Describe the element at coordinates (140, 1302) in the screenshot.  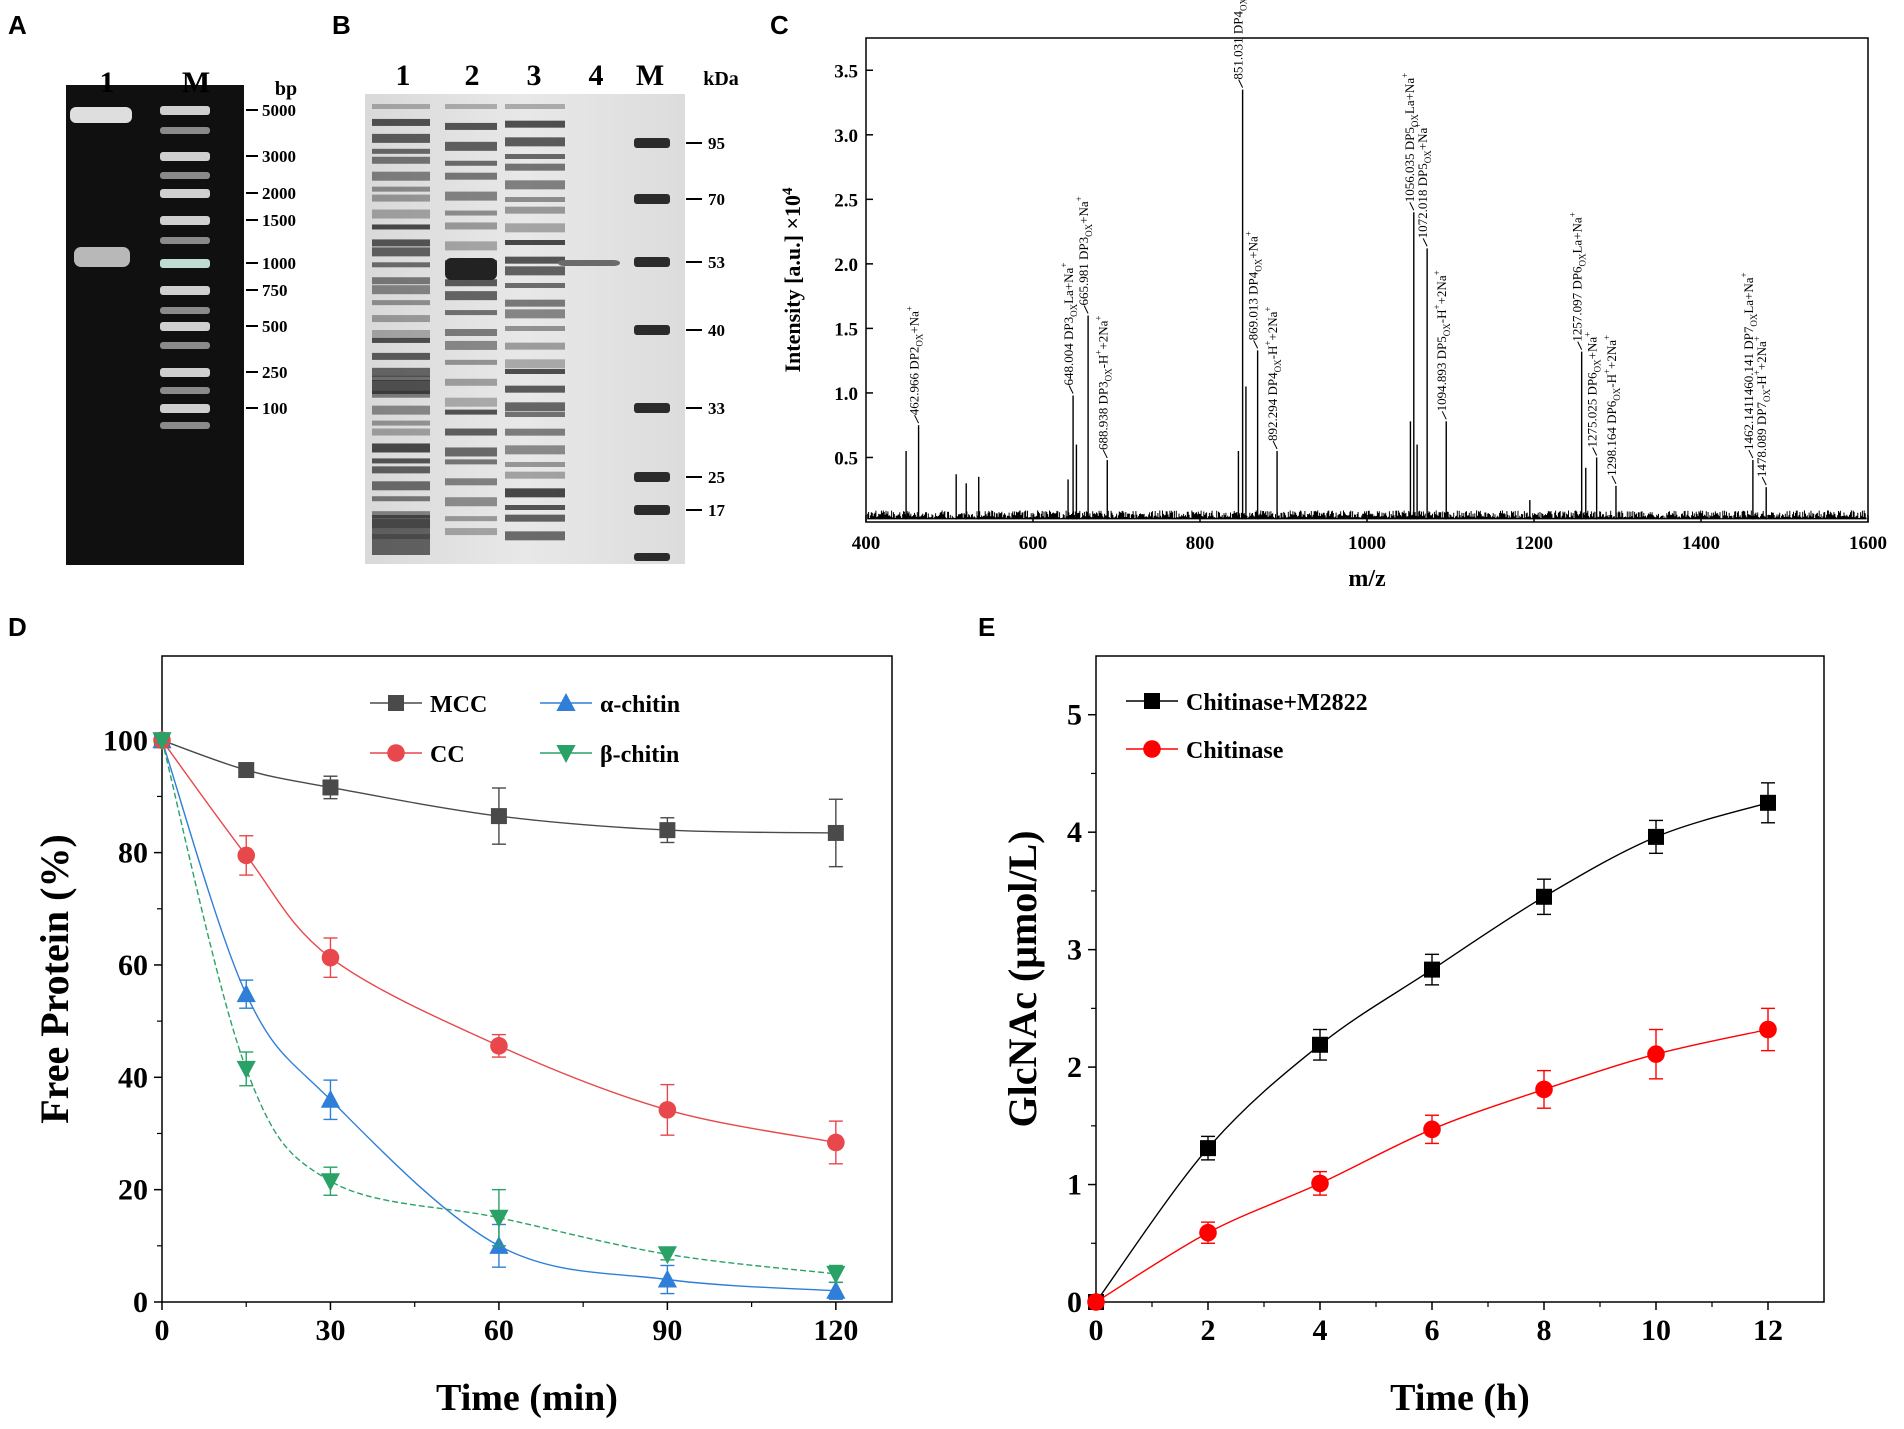
I see `chart-d-y-tick-label: 0` at that location.